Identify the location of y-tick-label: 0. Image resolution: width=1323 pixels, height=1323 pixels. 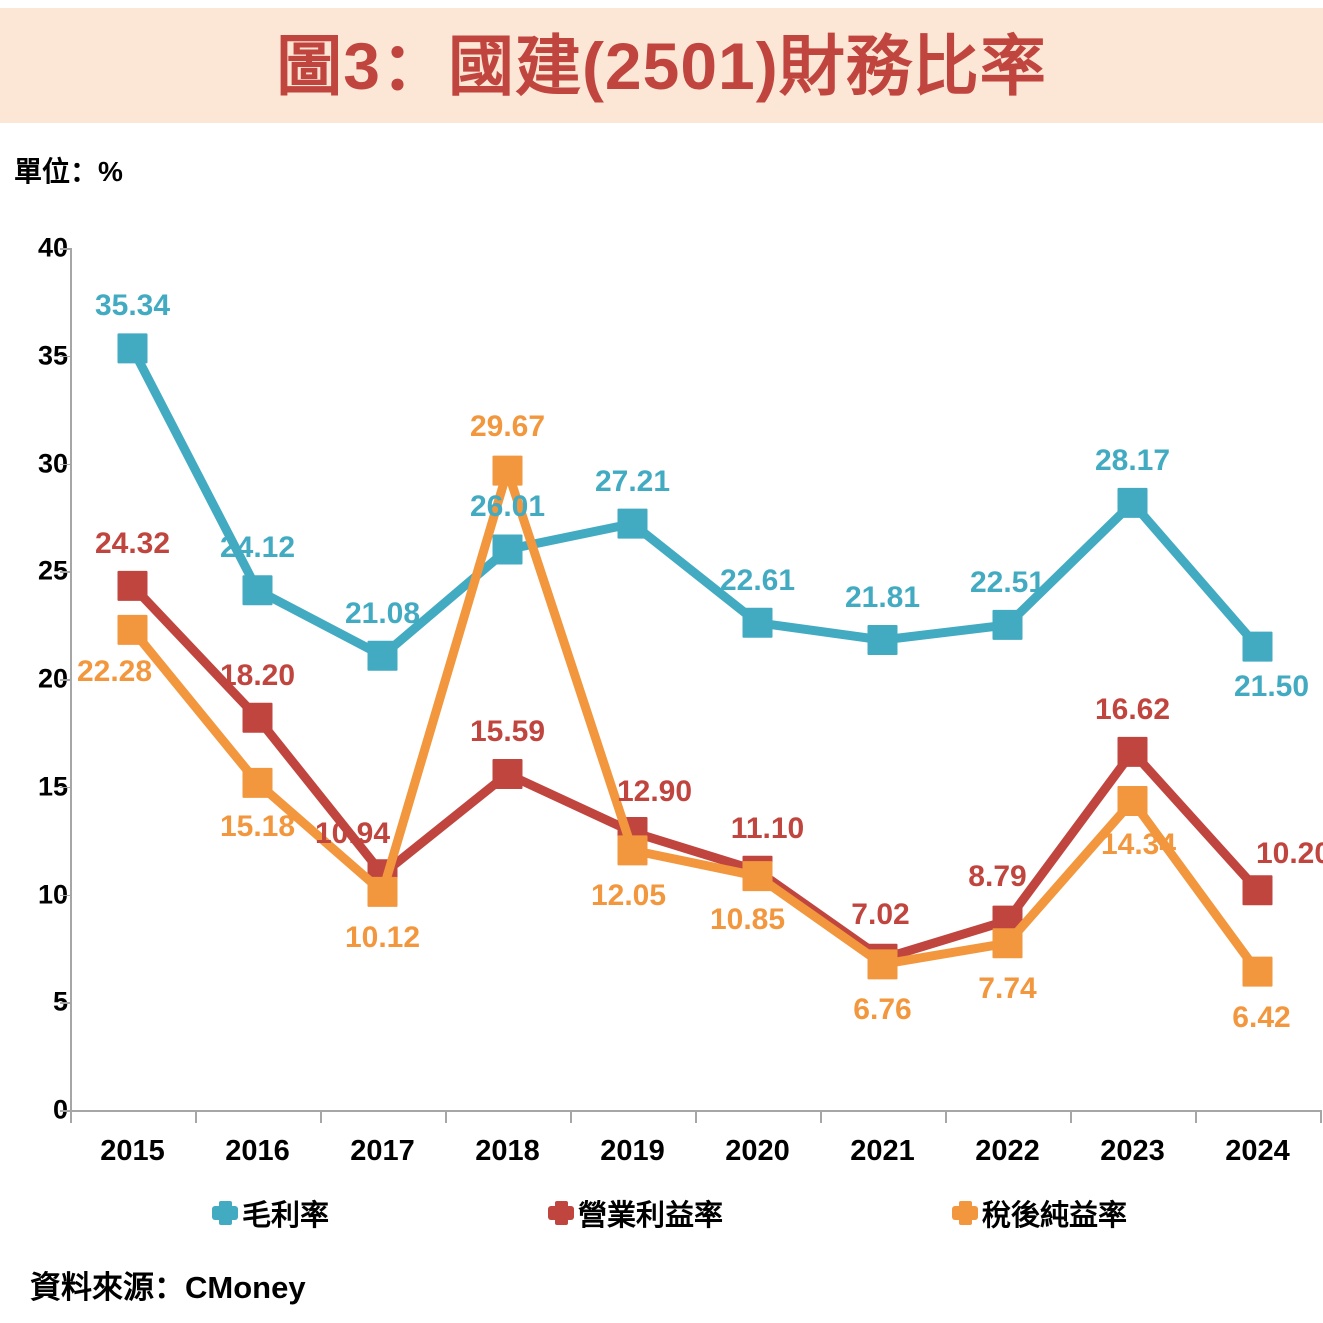
(38, 1110).